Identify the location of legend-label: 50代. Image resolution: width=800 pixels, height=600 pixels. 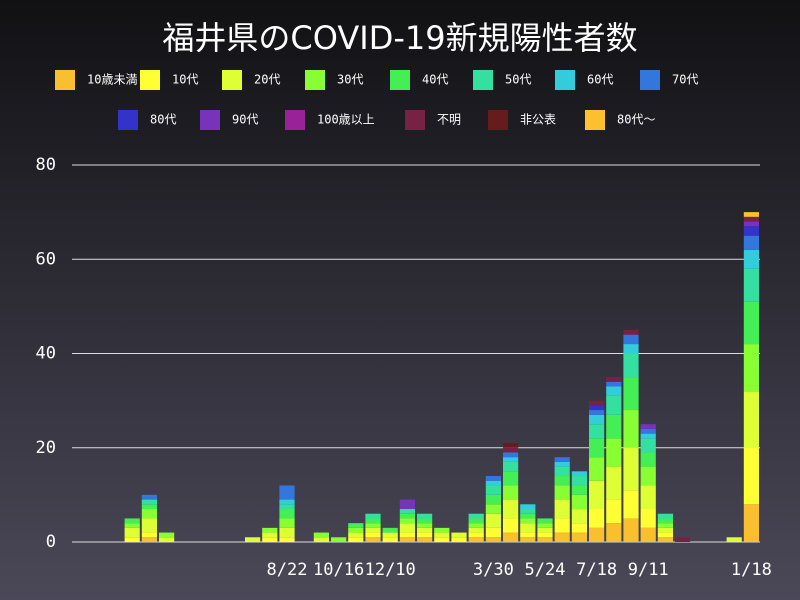
(518, 80).